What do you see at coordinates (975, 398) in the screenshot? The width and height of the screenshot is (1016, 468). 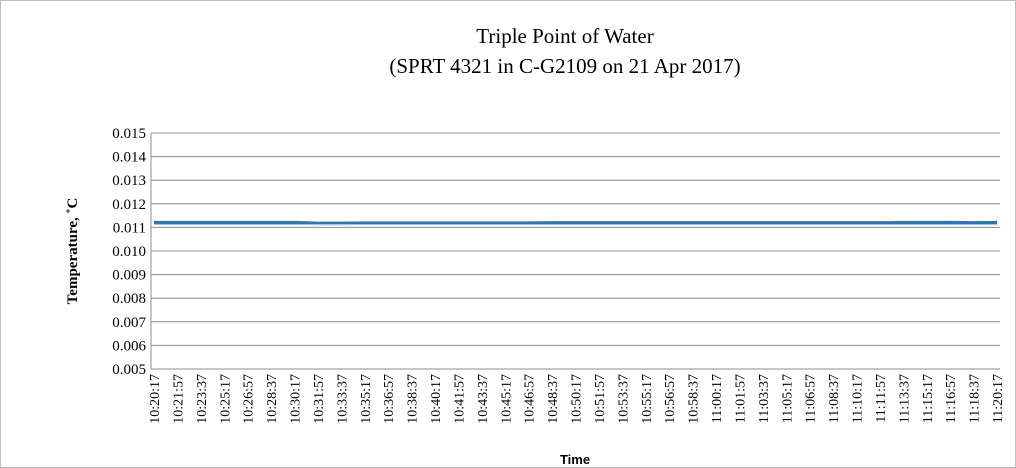 I see `x-tick-label: 11:18:37` at bounding box center [975, 398].